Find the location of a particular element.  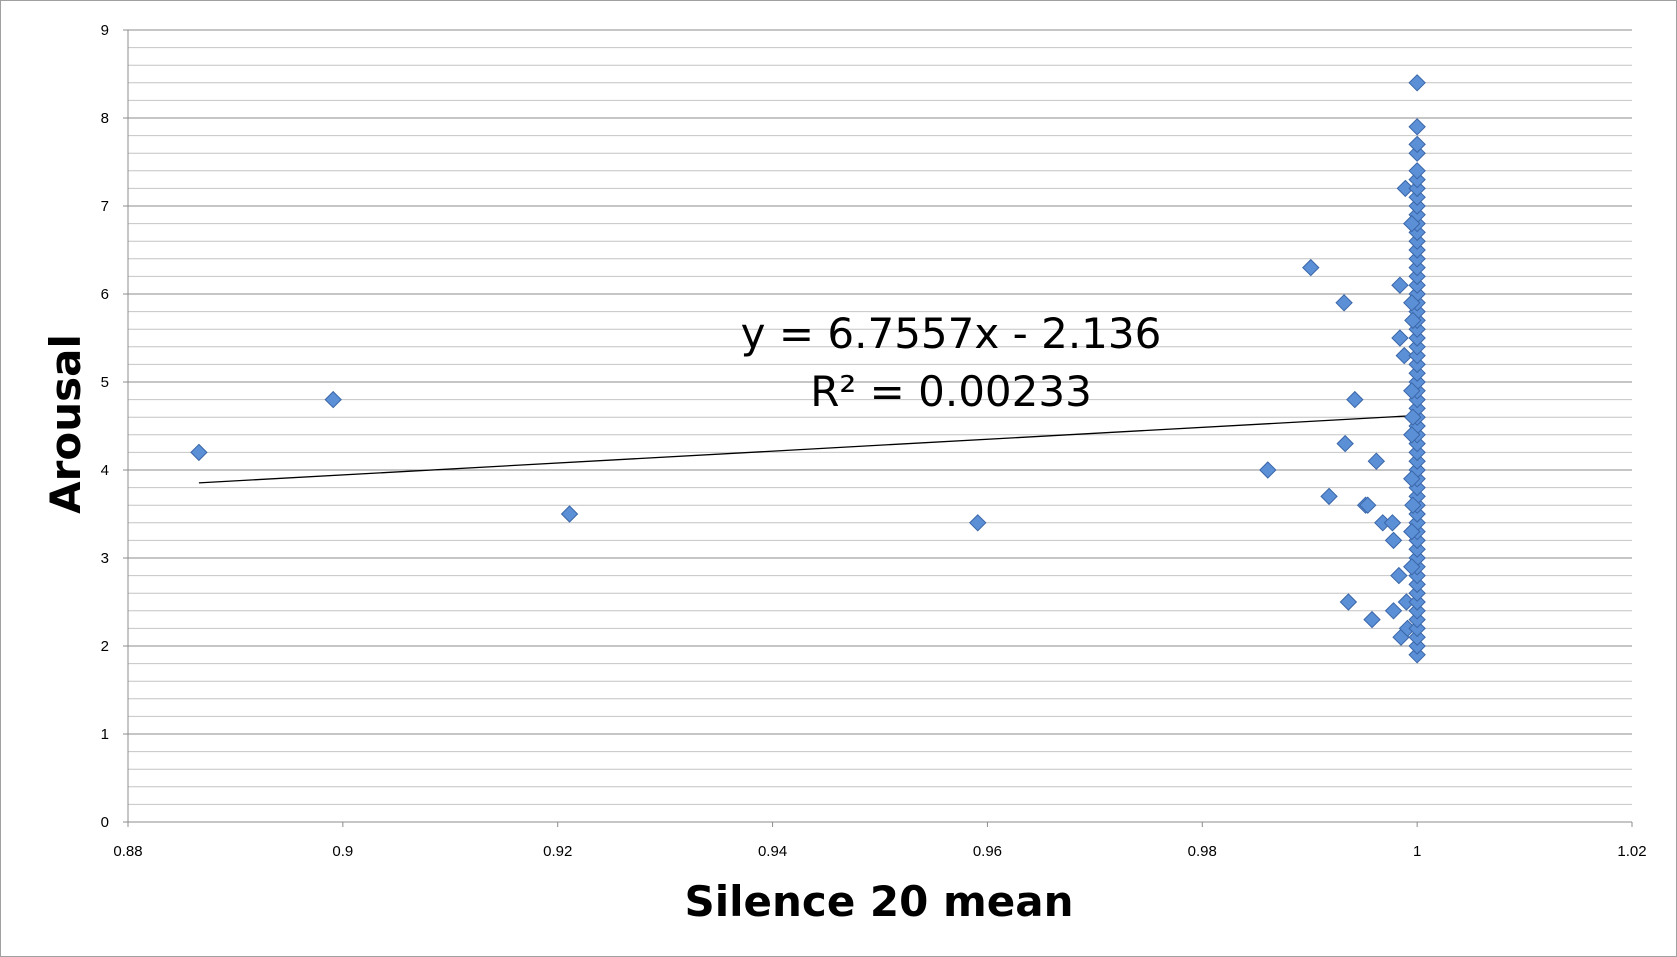

trendline is located at coordinates (808, 449).